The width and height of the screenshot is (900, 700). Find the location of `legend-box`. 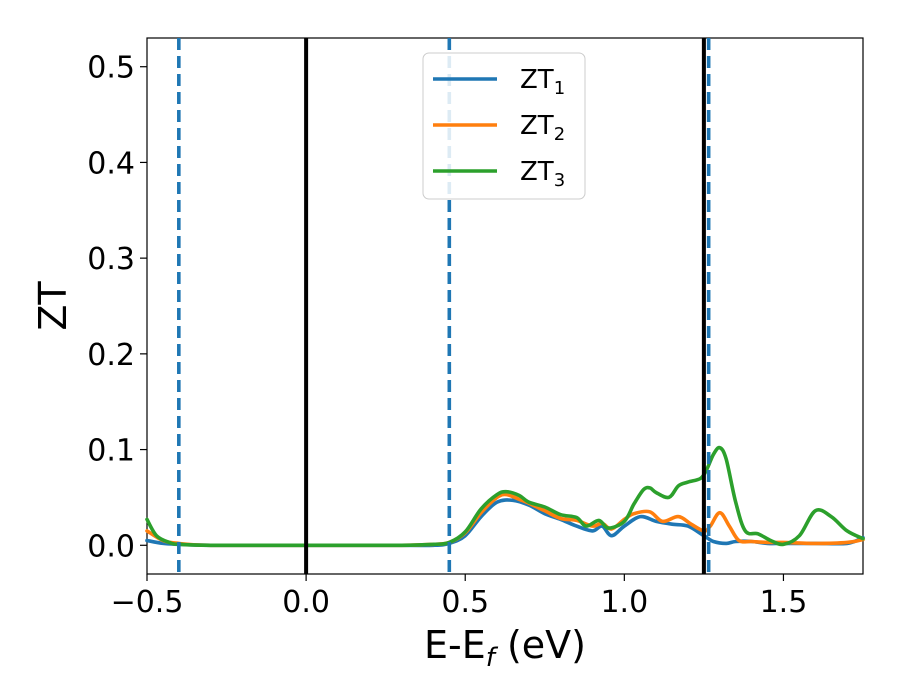

legend-box is located at coordinates (504, 126).